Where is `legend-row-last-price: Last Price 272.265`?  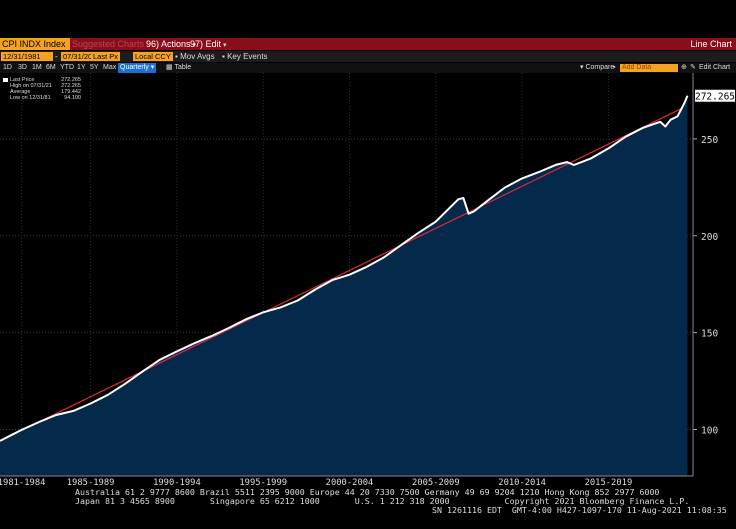 legend-row-last-price: Last Price 272.265 is located at coordinates (42, 80).